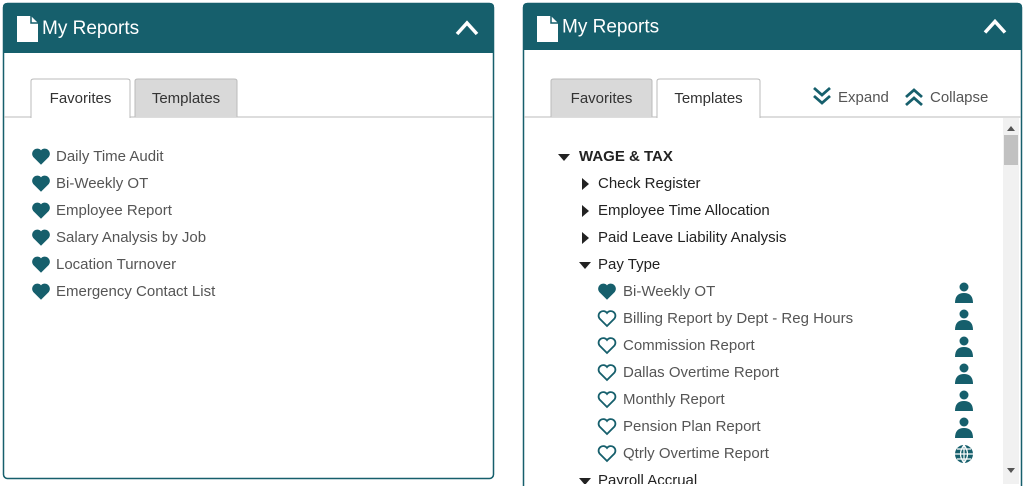 The width and height of the screenshot is (1024, 486). I want to click on expand-button: Expand, so click(863, 97).